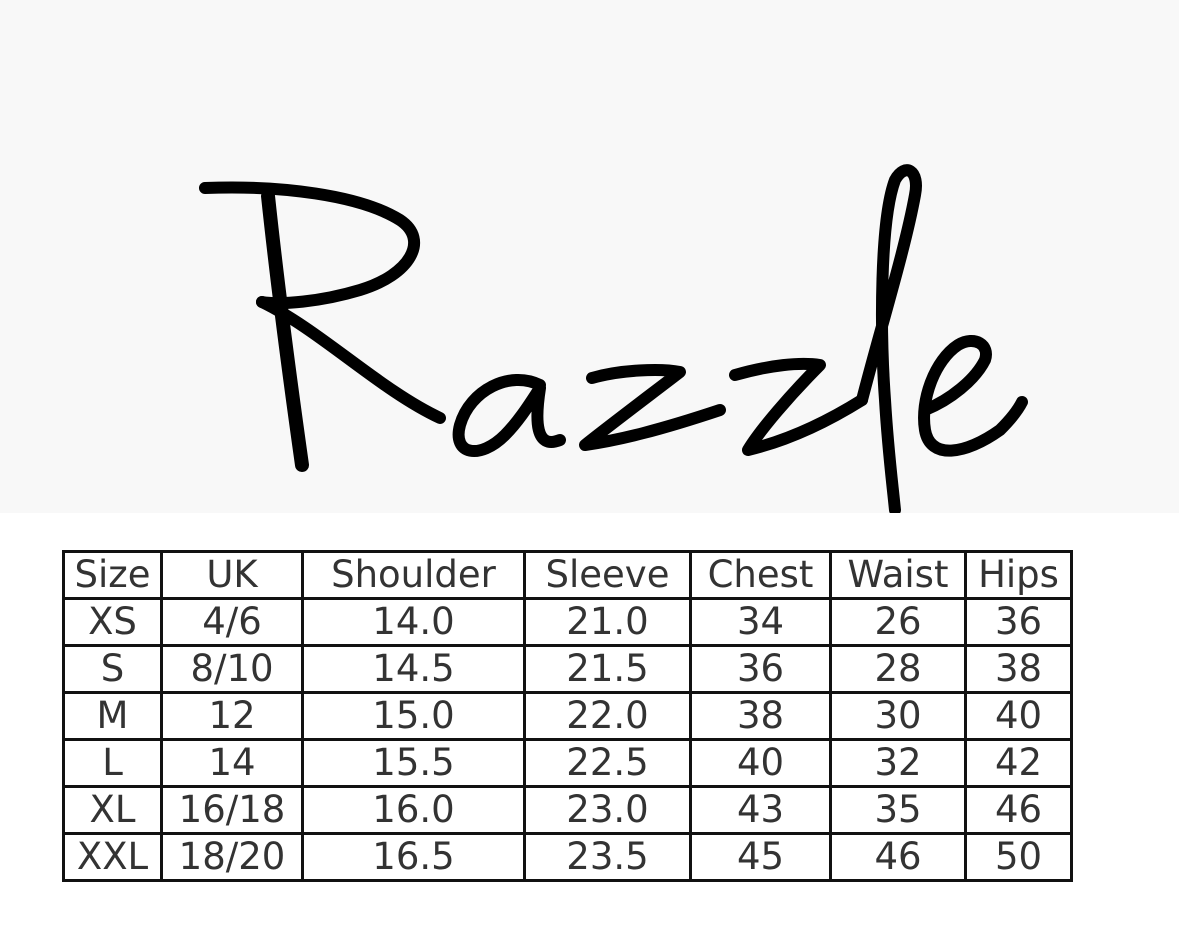  Describe the element at coordinates (413, 857) in the screenshot. I see `cell-shoulder: 16.5` at that location.